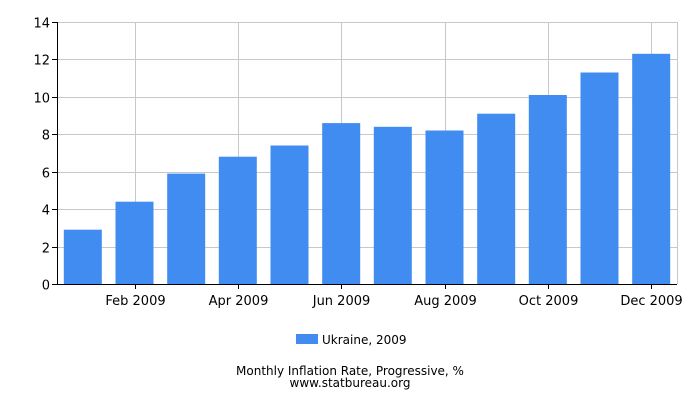  What do you see at coordinates (46, 249) in the screenshot?
I see `y-tick-label: 2` at bounding box center [46, 249].